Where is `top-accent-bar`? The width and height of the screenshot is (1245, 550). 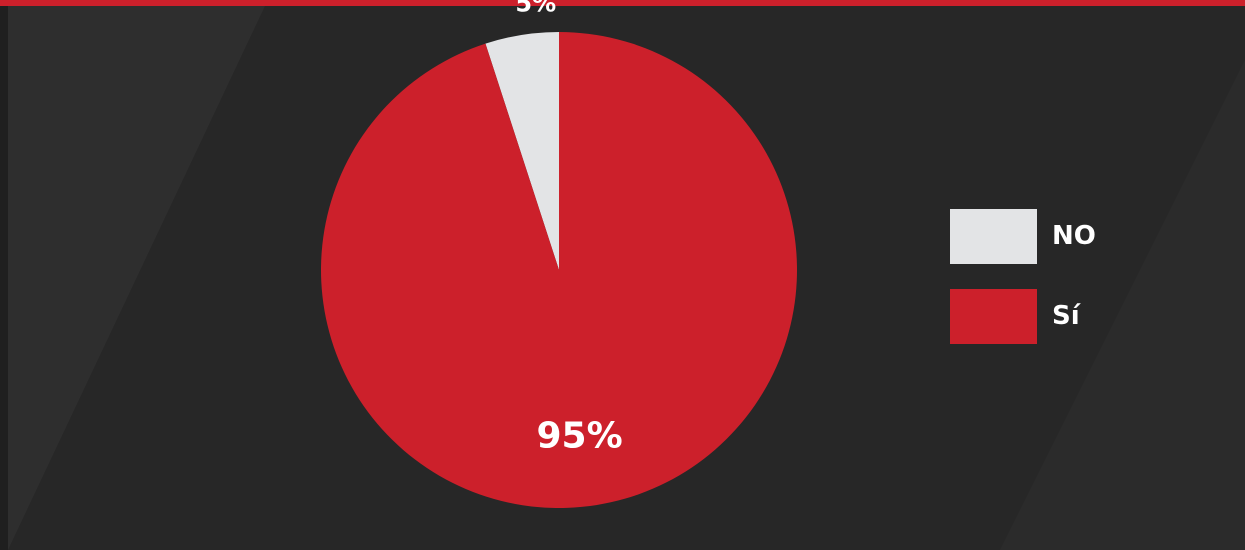 top-accent-bar is located at coordinates (622, 3).